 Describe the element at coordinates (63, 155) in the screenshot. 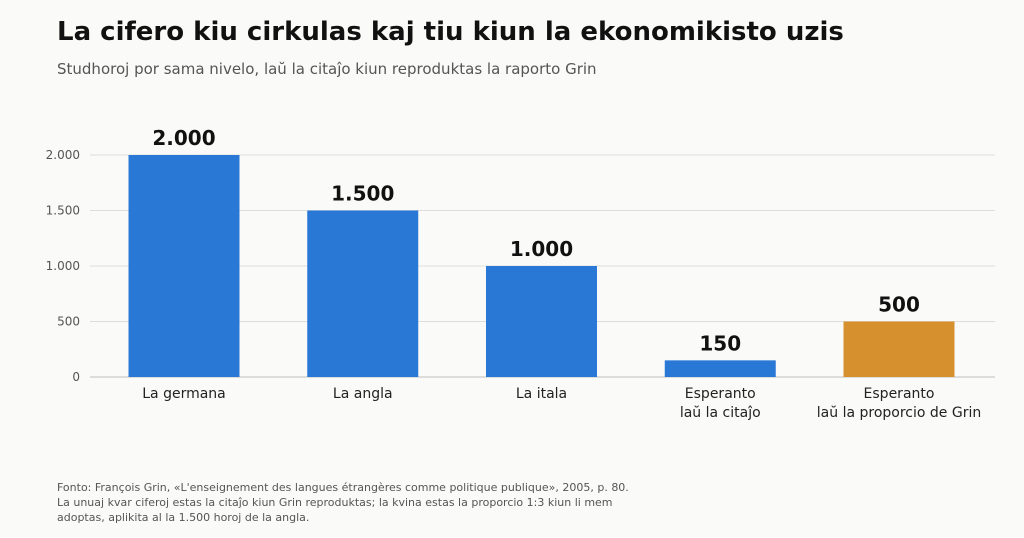

I see `y-tick-label: 2.000` at that location.